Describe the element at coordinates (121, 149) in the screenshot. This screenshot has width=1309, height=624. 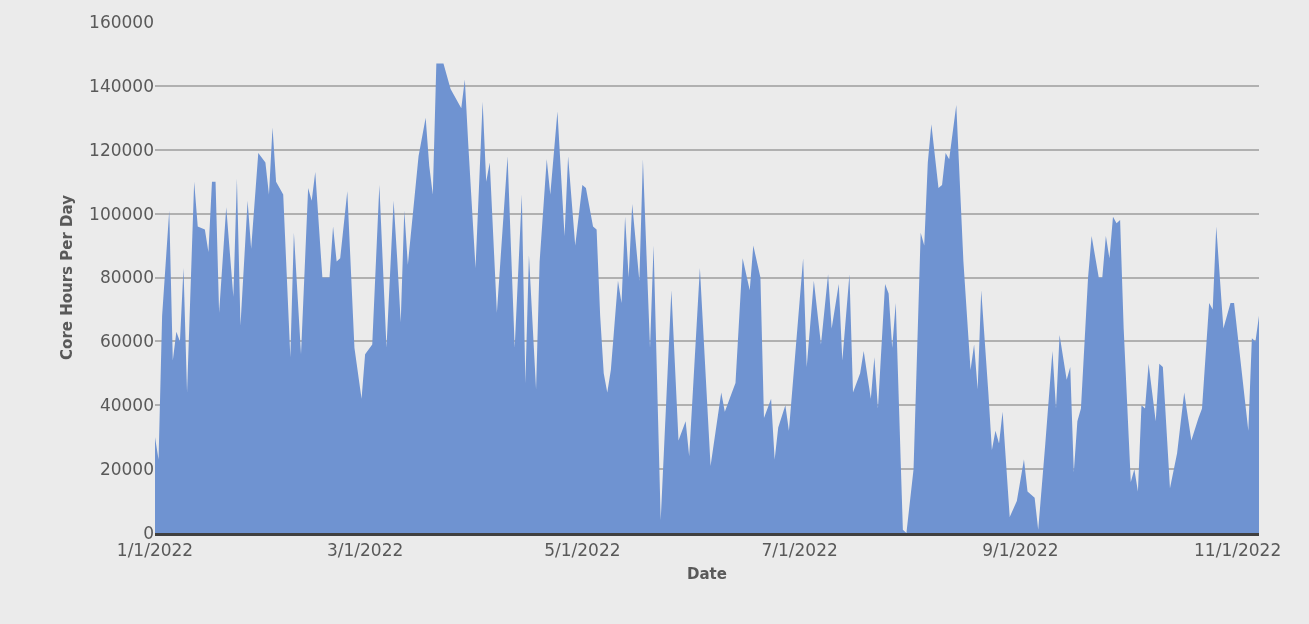
I see `y-tick-label: 120000` at that location.